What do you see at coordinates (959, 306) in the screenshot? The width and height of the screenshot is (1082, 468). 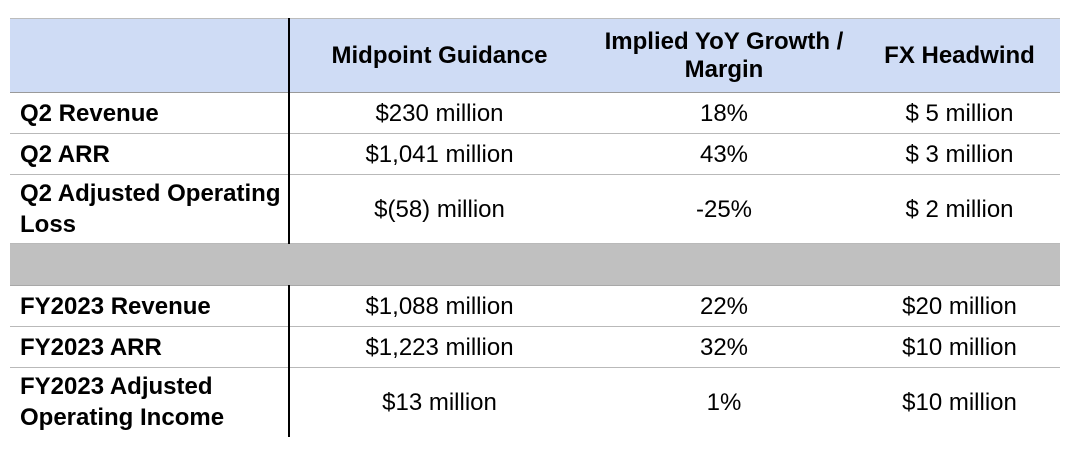 I see `cell-fx: $20 million` at bounding box center [959, 306].